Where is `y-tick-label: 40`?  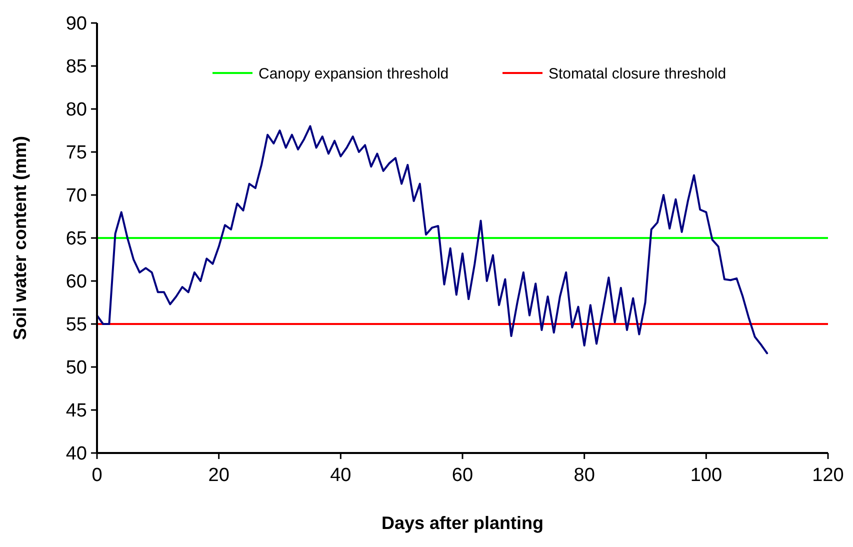 y-tick-label: 40 is located at coordinates (76, 454).